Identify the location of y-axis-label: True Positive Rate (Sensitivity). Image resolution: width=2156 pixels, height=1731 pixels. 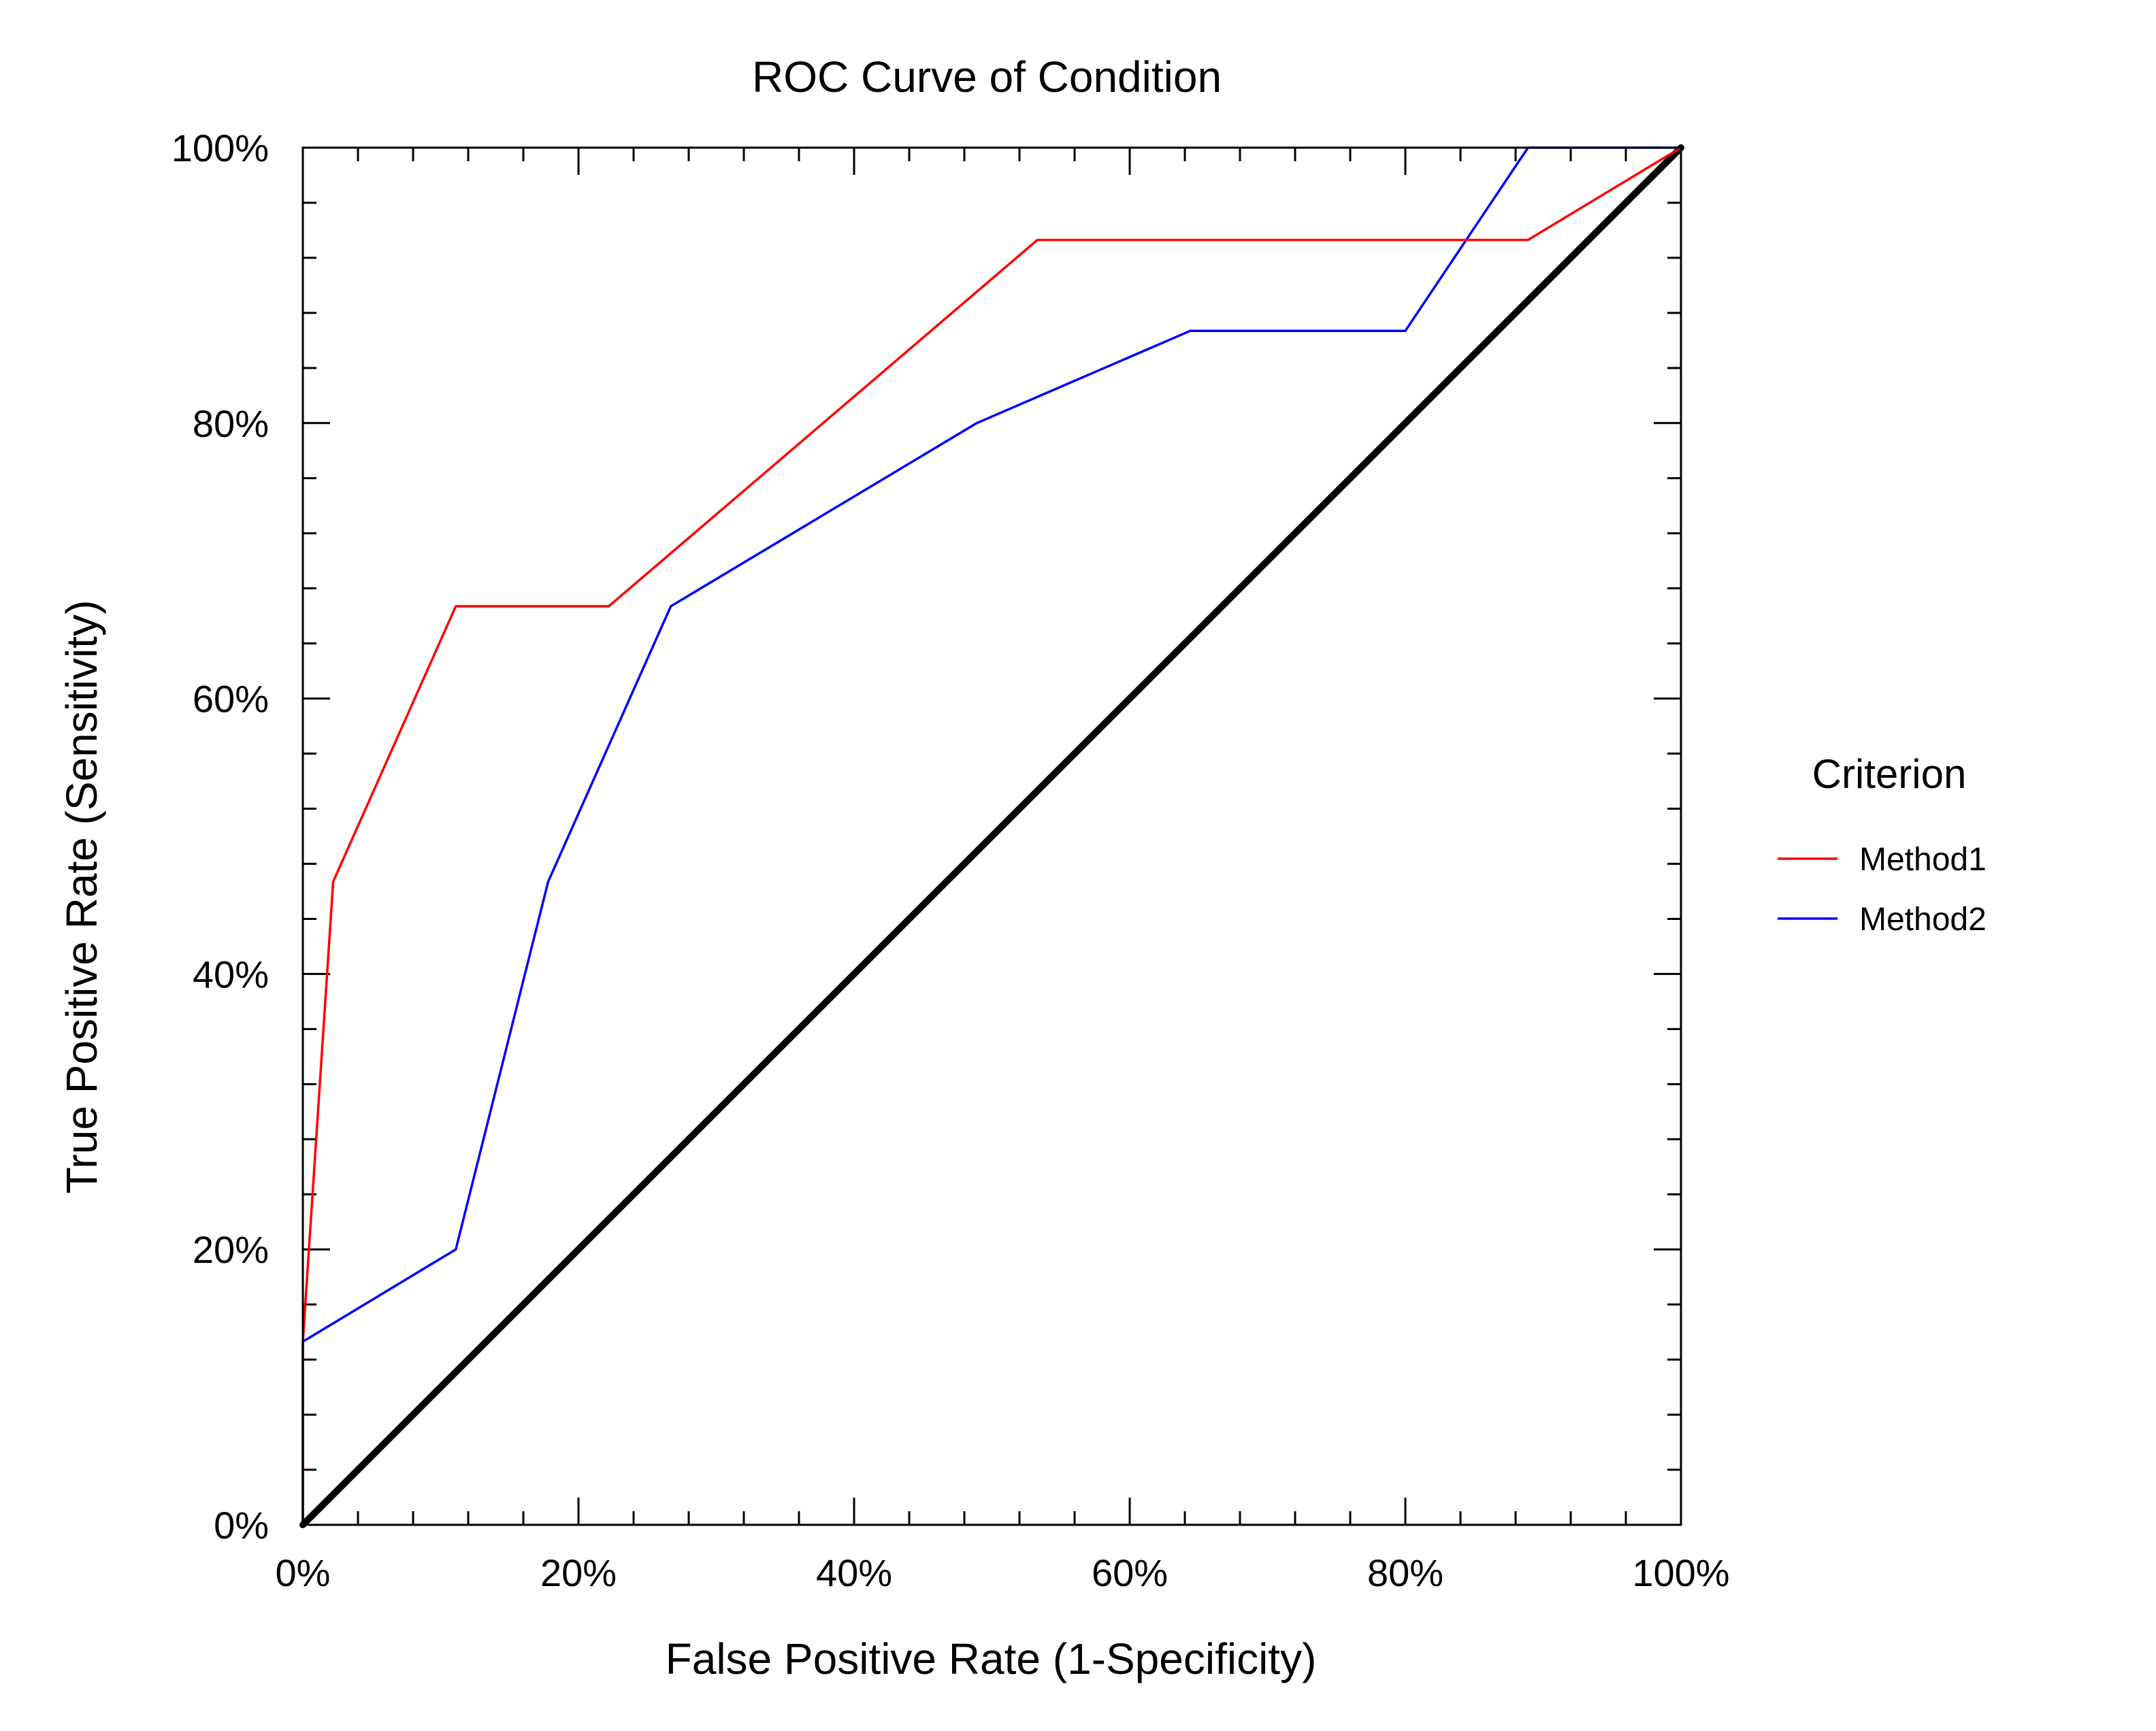
(82, 897).